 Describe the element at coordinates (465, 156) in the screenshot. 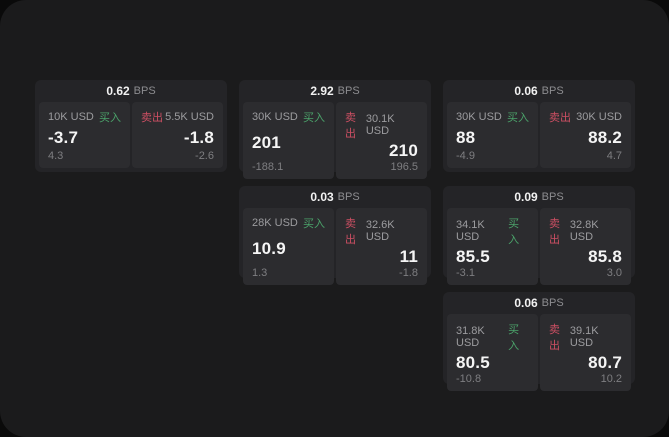

I see `buy-change: -4.9` at that location.